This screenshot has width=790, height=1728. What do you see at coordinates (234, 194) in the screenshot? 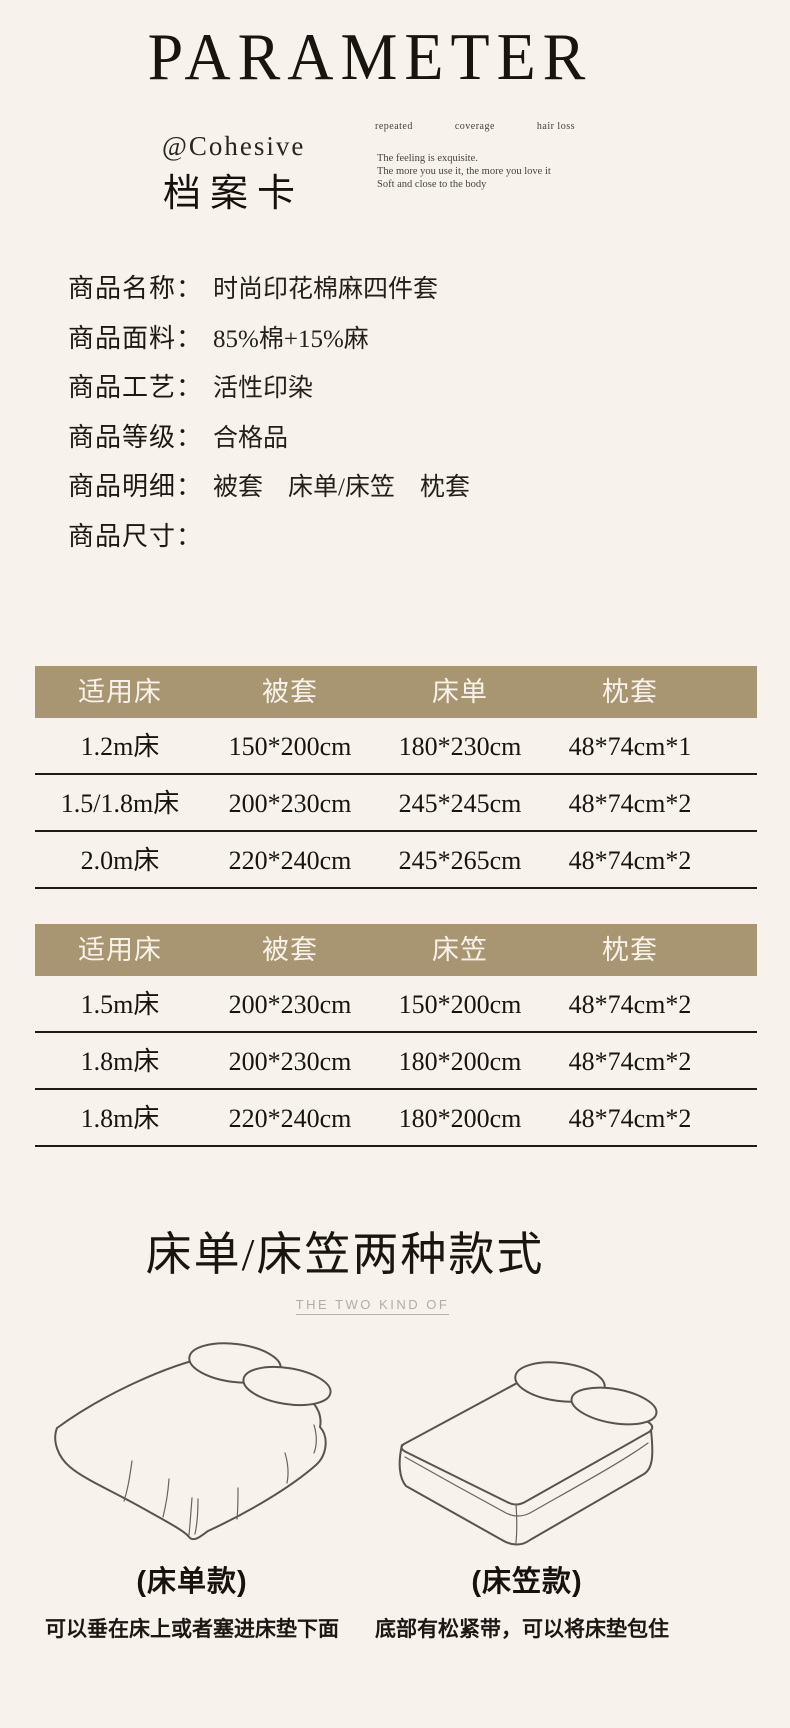
I see `card-title: 档案卡` at bounding box center [234, 194].